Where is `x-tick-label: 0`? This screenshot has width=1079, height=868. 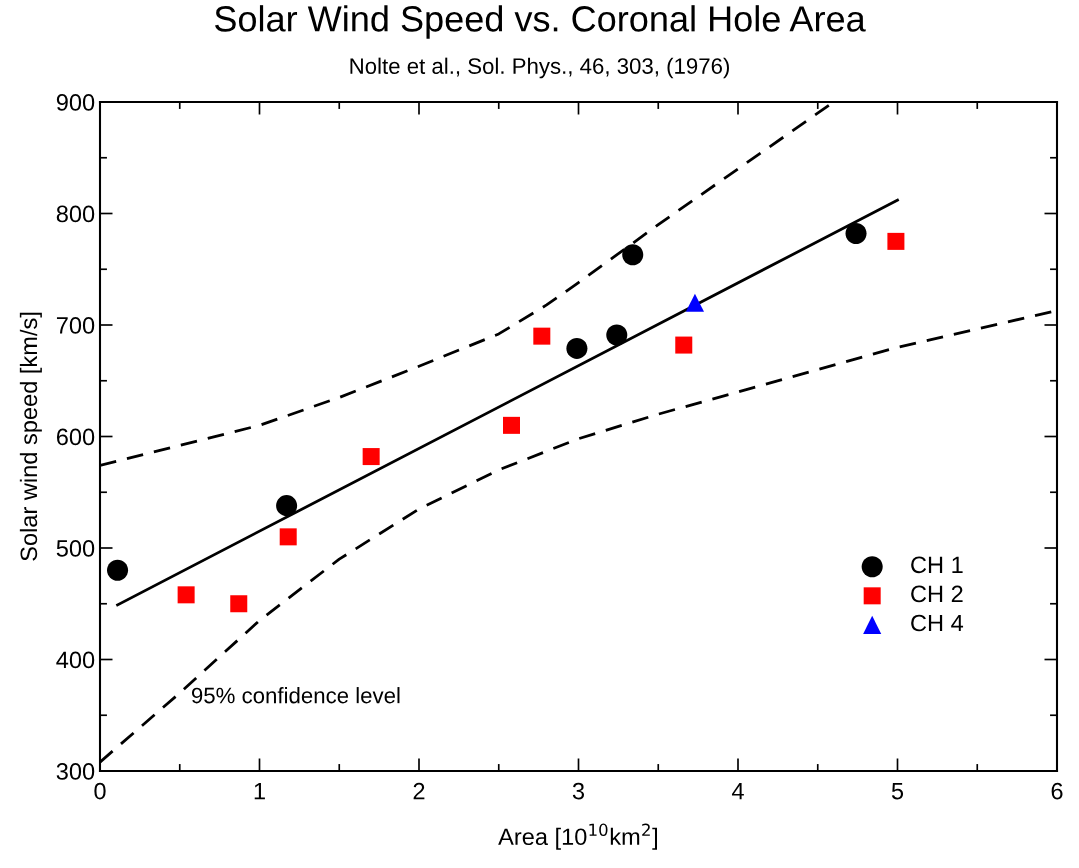
x-tick-label: 0 is located at coordinates (100, 791).